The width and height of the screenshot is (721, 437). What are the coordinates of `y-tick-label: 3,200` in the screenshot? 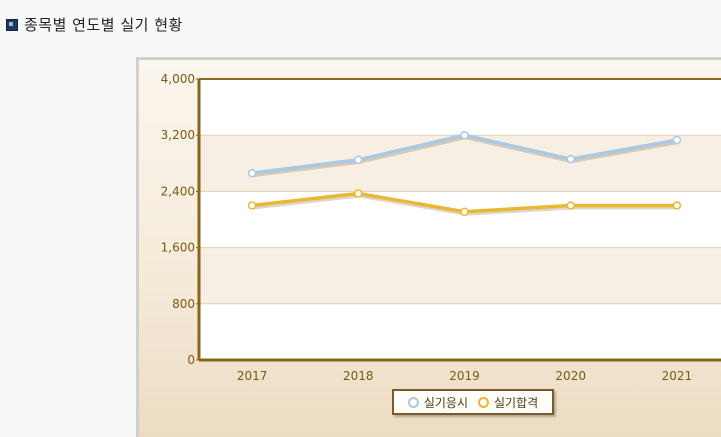 It's located at (178, 135).